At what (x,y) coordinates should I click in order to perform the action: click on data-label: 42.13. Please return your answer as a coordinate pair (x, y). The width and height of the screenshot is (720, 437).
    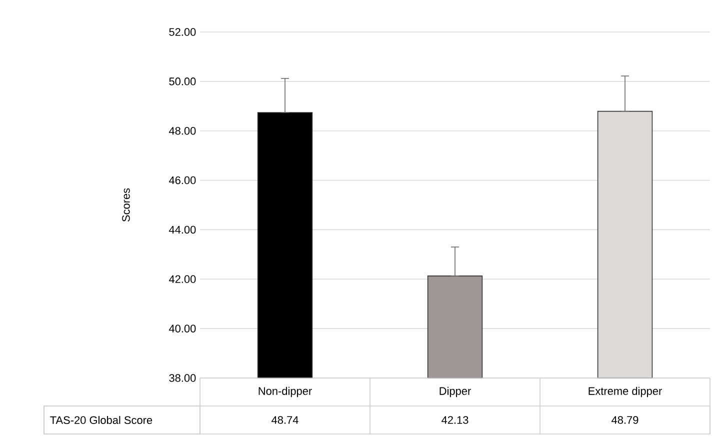
    Looking at the image, I should click on (455, 420).